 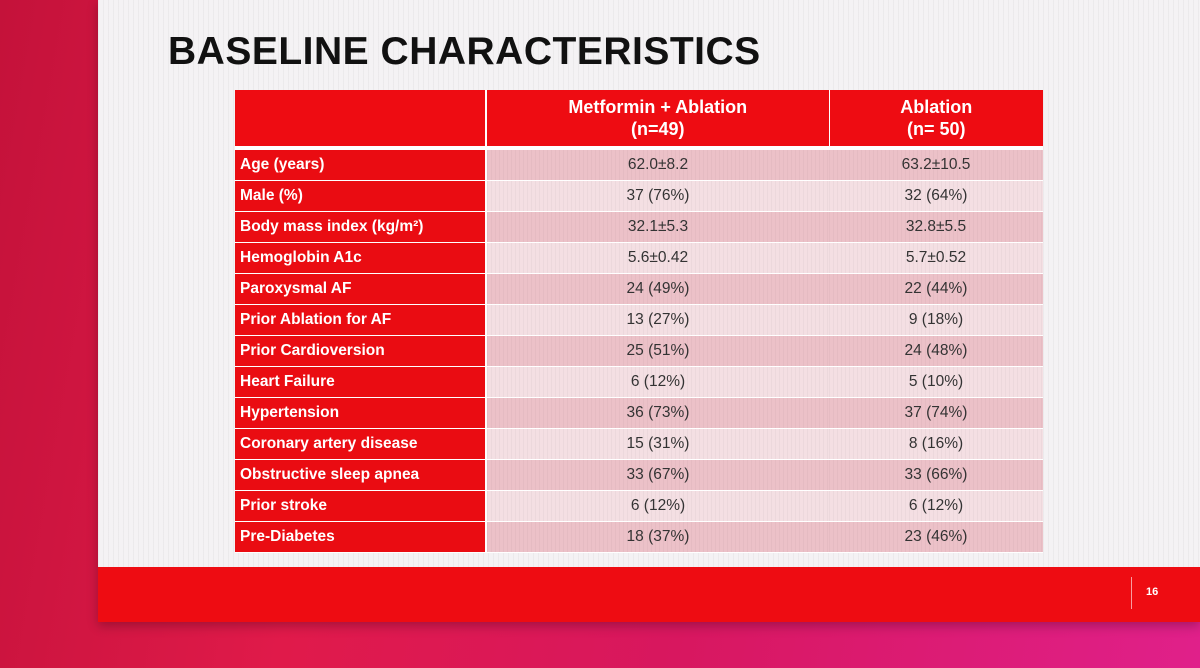 I want to click on table-row: Age (years) 62.0±8.2 63.2±10.5, so click(x=639, y=164).